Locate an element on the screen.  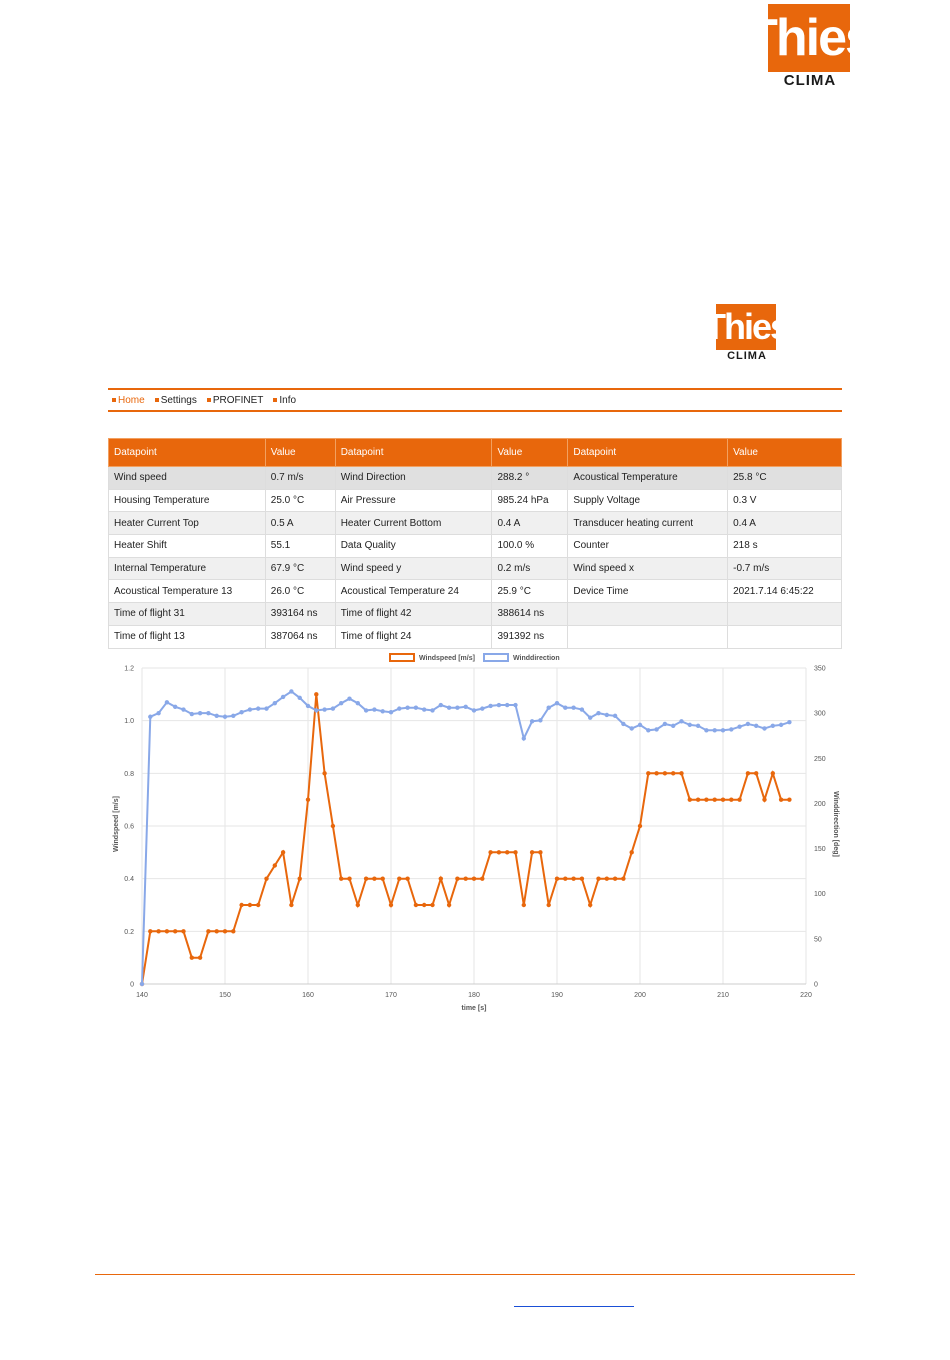
nav-info-label: Info is located at coordinates (288, 400).